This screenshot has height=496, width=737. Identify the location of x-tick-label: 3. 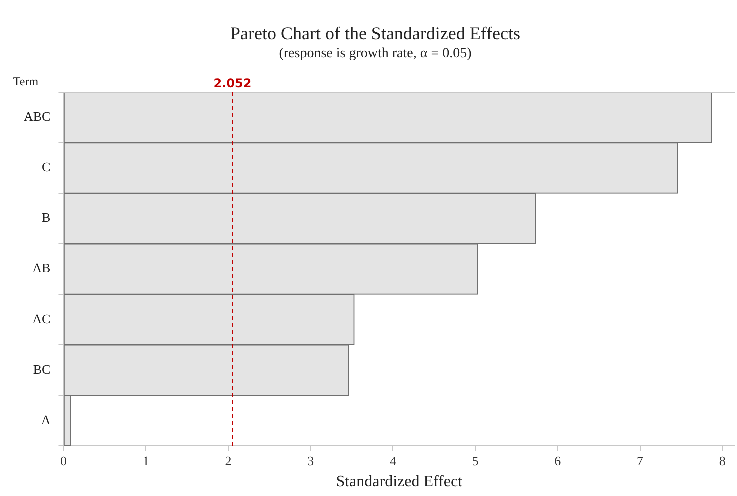
(311, 460).